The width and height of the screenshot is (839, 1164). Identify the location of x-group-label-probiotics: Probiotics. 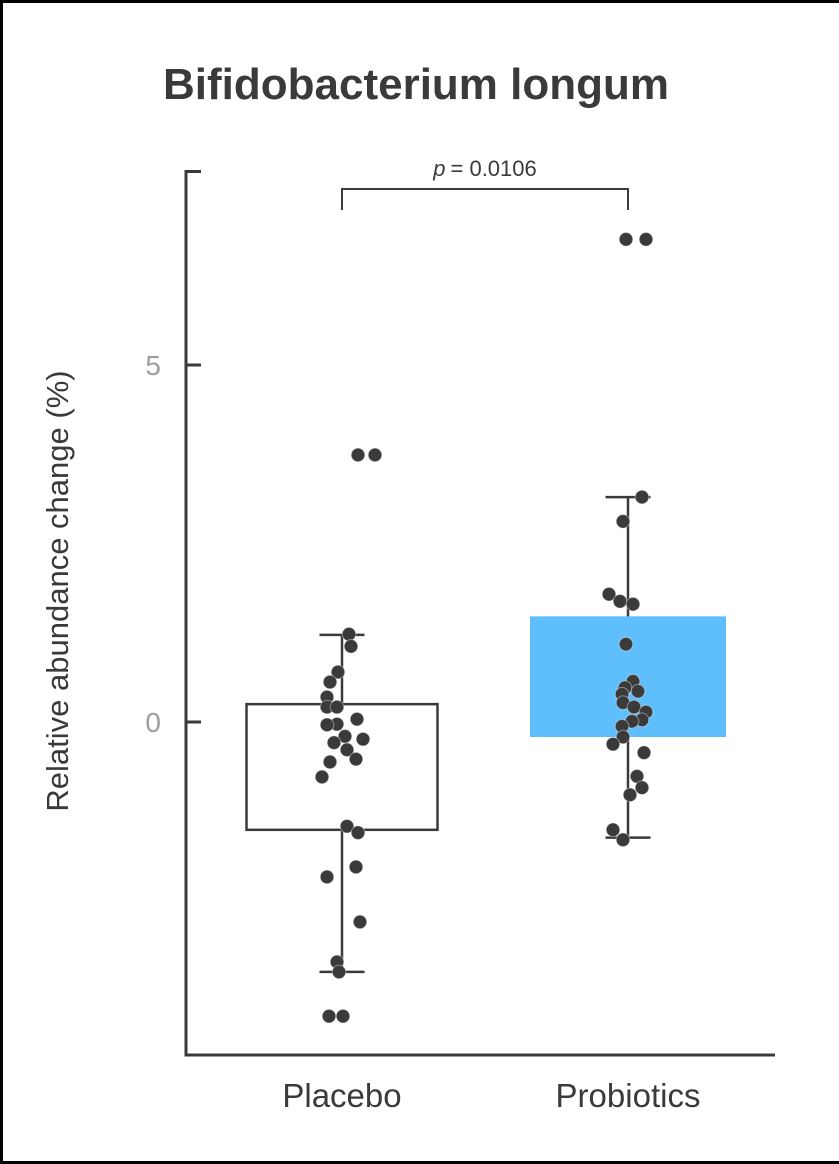
(628, 1095).